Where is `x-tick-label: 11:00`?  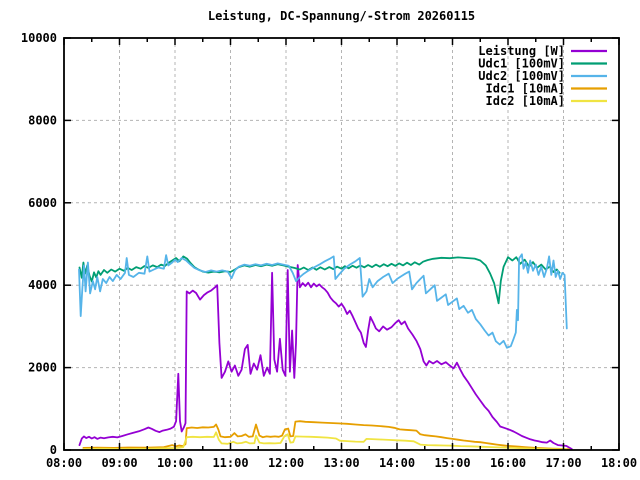 x-tick-label: 11:00 is located at coordinates (230, 463).